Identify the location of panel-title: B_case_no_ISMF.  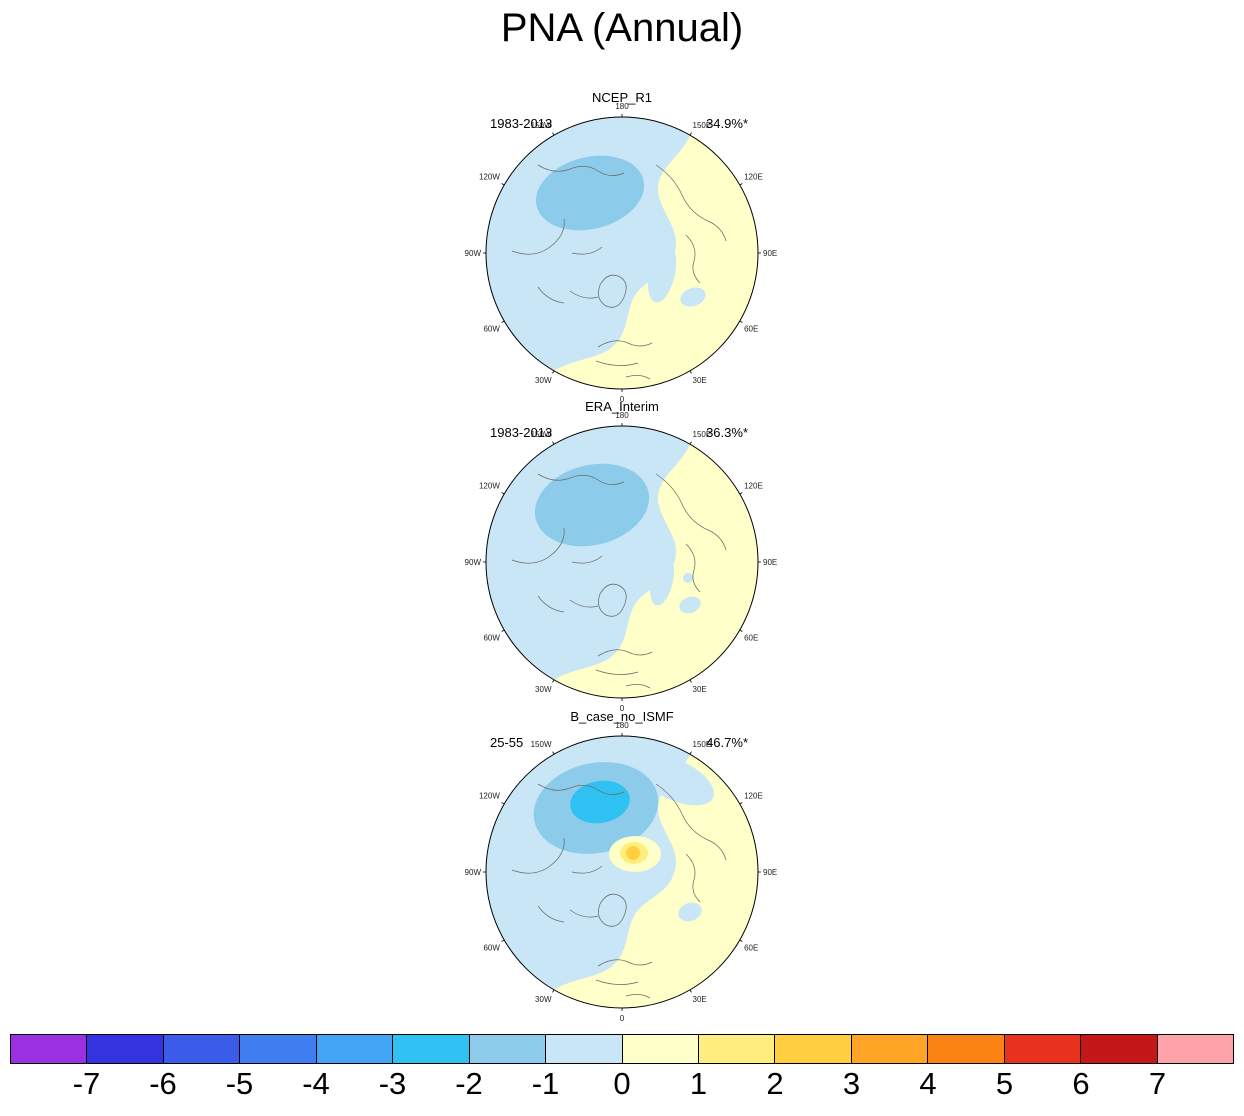
(622, 716).